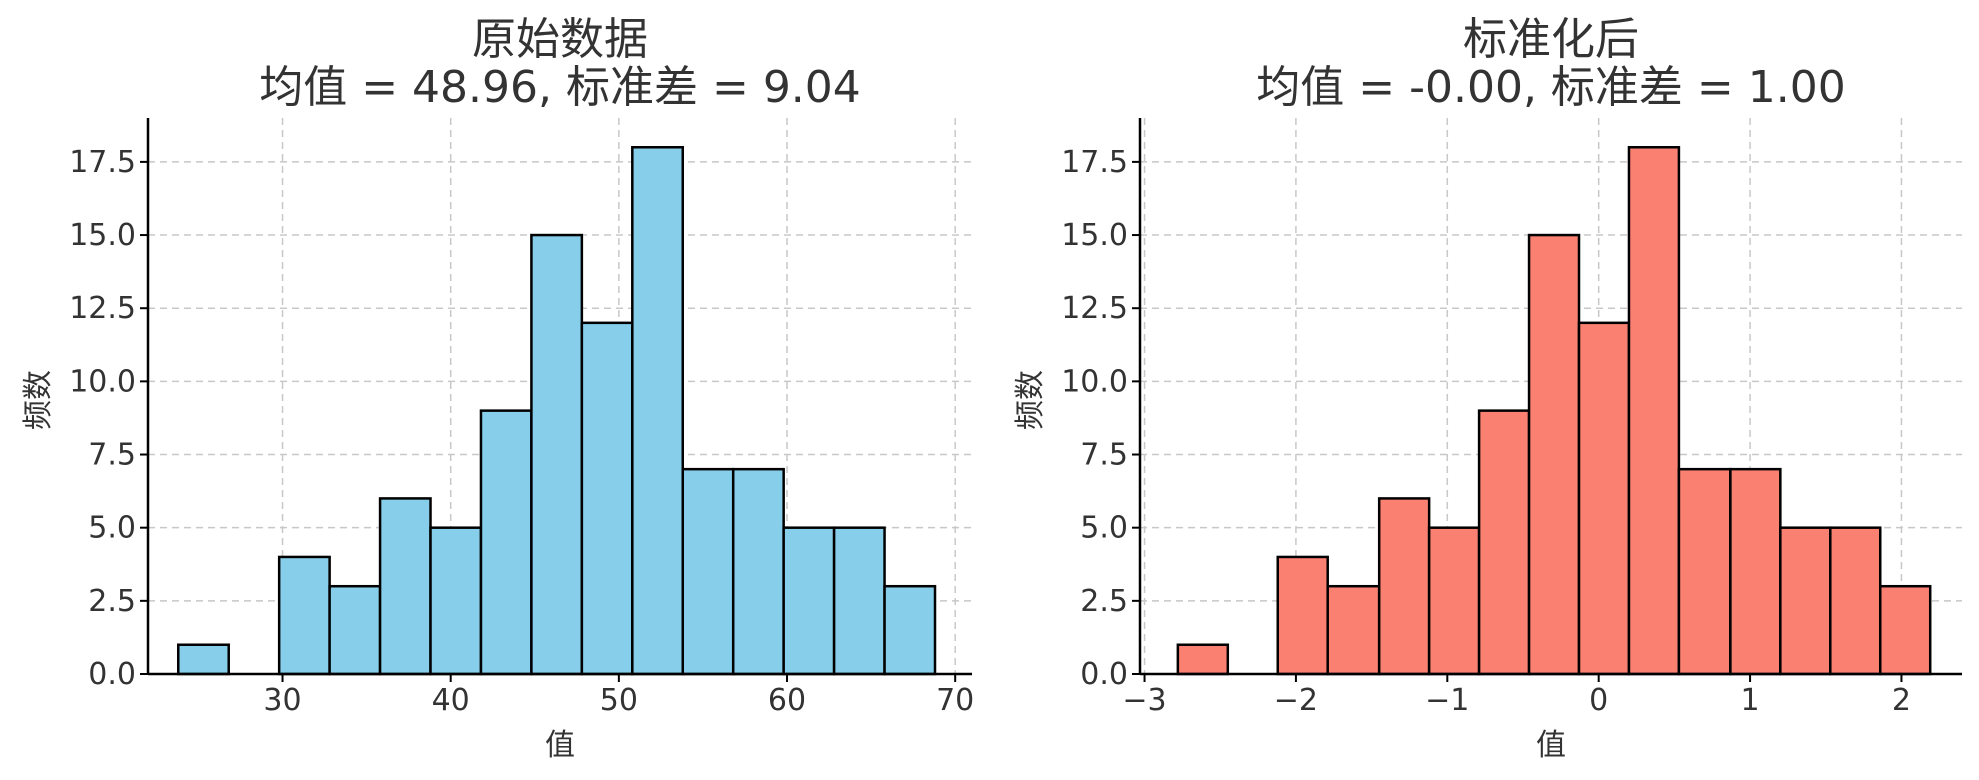 The height and width of the screenshot is (780, 1979). I want to click on x-tick-label: 2, so click(1901, 700).